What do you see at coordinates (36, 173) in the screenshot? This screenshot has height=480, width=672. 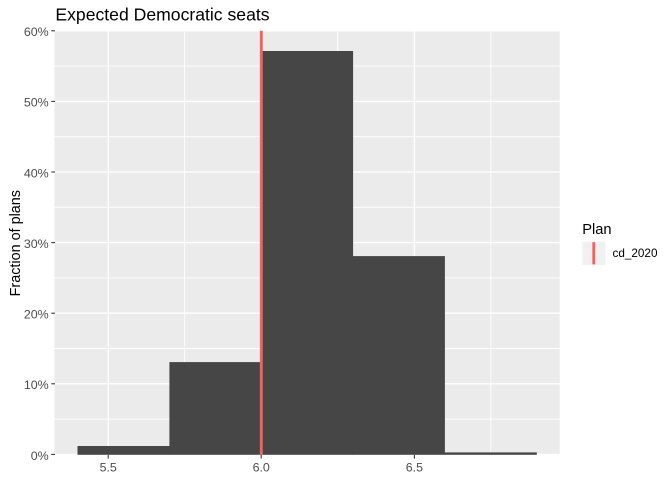 I see `svg-text: 40%` at bounding box center [36, 173].